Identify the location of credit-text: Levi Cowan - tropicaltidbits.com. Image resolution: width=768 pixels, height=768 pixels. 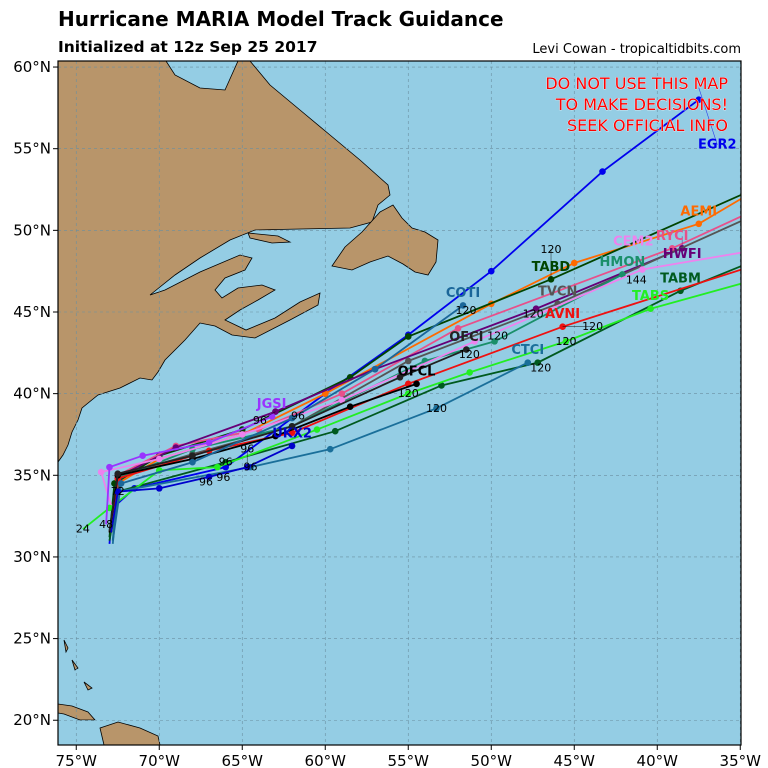
(636, 49).